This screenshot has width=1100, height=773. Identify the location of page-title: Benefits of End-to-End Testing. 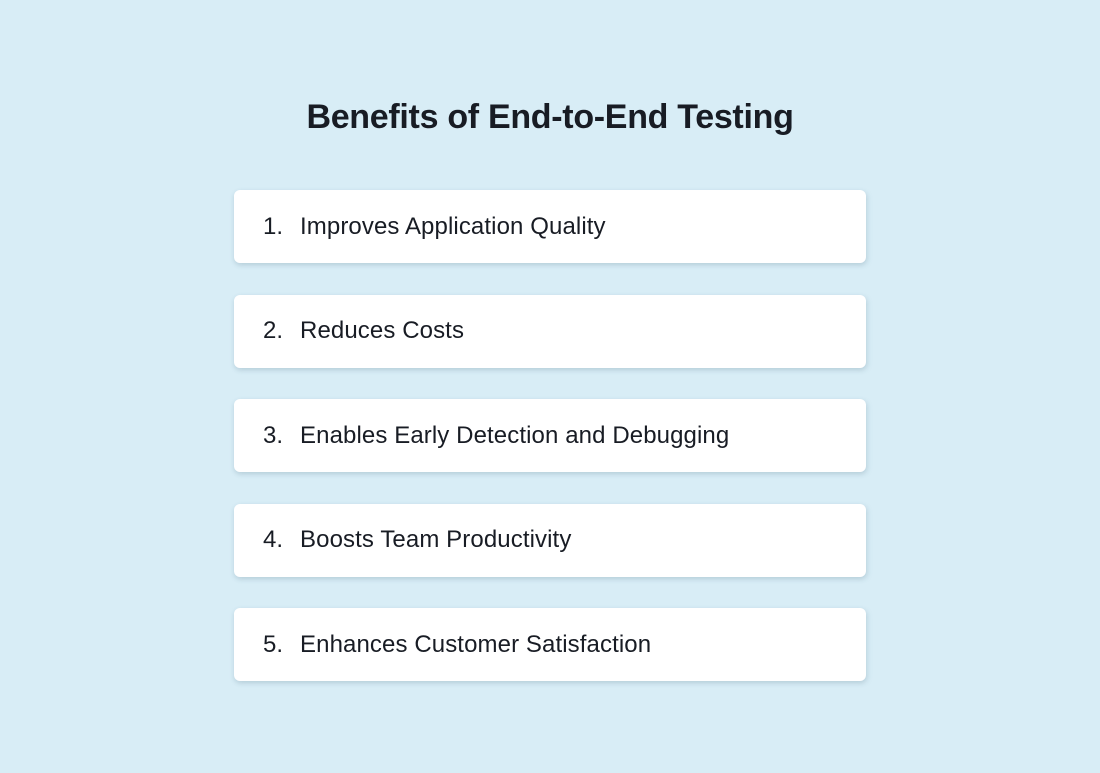
(550, 117).